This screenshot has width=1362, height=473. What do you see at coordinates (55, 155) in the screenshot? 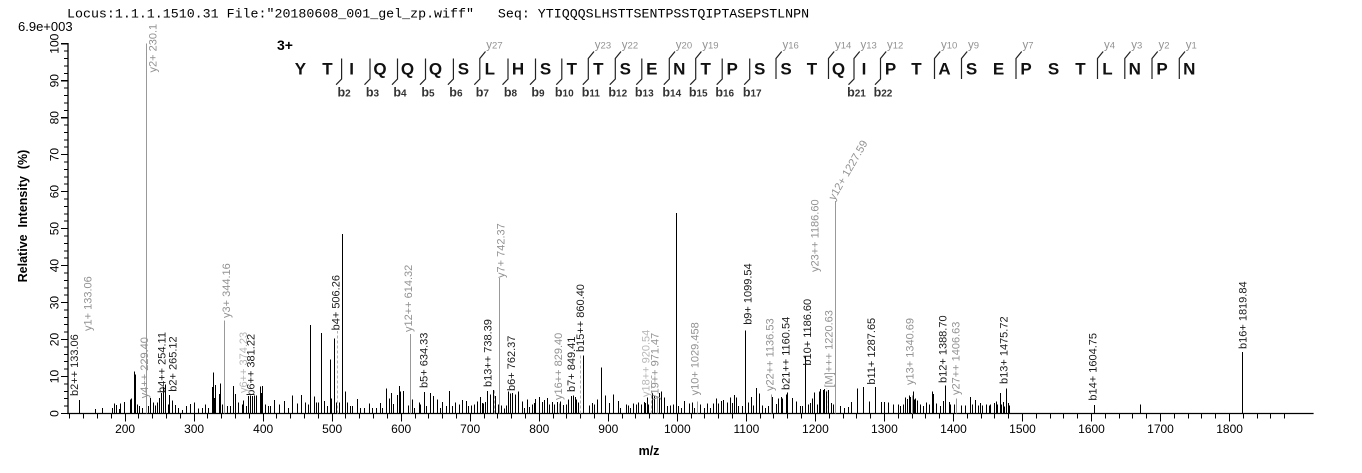
I see `svg-text: 70` at bounding box center [55, 155].